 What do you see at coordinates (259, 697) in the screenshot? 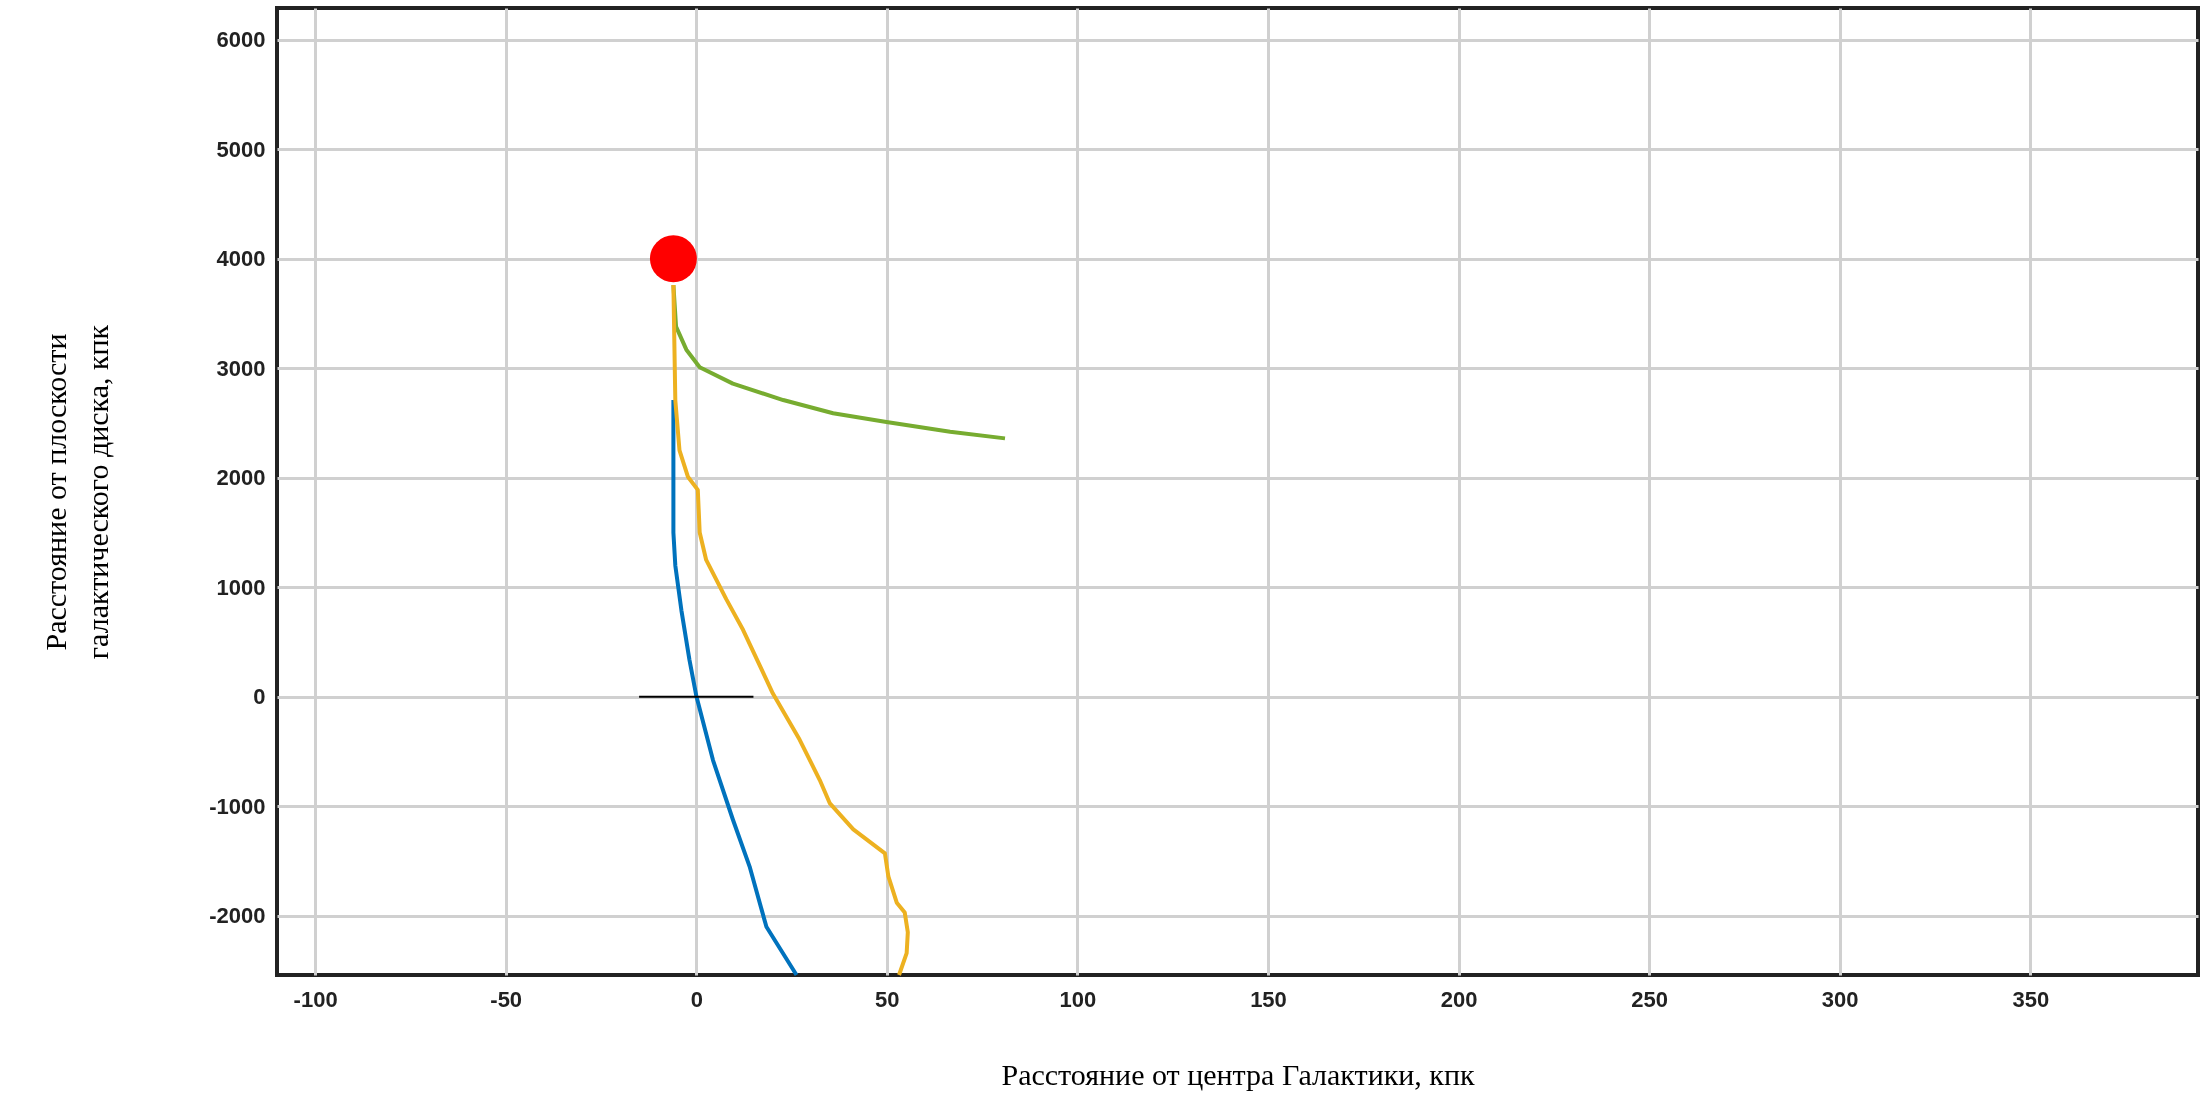
I see `y-tick-label: 0` at bounding box center [259, 697].